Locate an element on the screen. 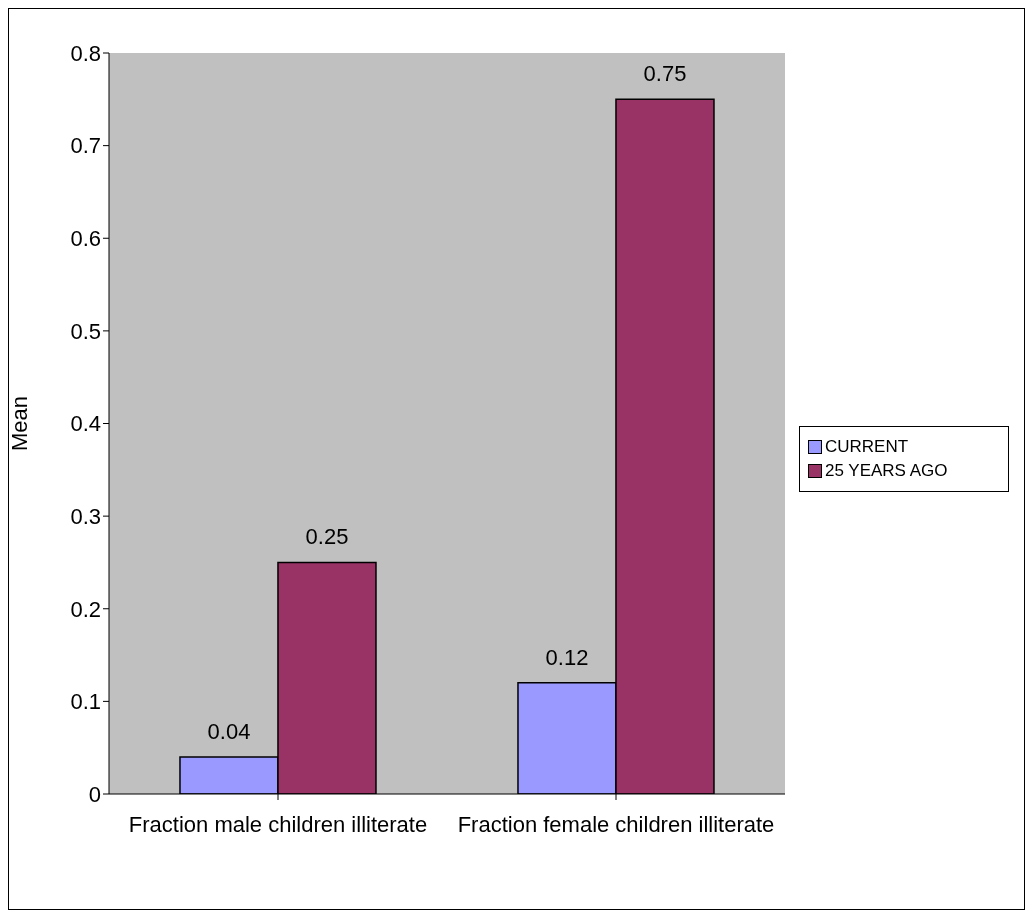 This screenshot has width=1033, height=918. y-tick-label: 0.3 is located at coordinates (85, 516).